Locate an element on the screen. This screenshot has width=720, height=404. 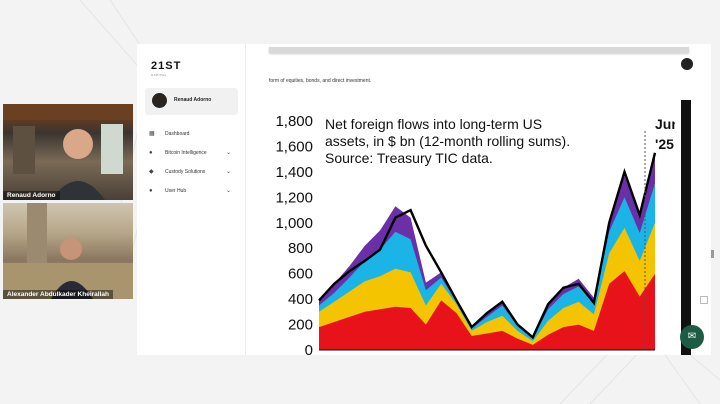
logo-subtitle: CAPITAL is located at coordinates (159, 75).